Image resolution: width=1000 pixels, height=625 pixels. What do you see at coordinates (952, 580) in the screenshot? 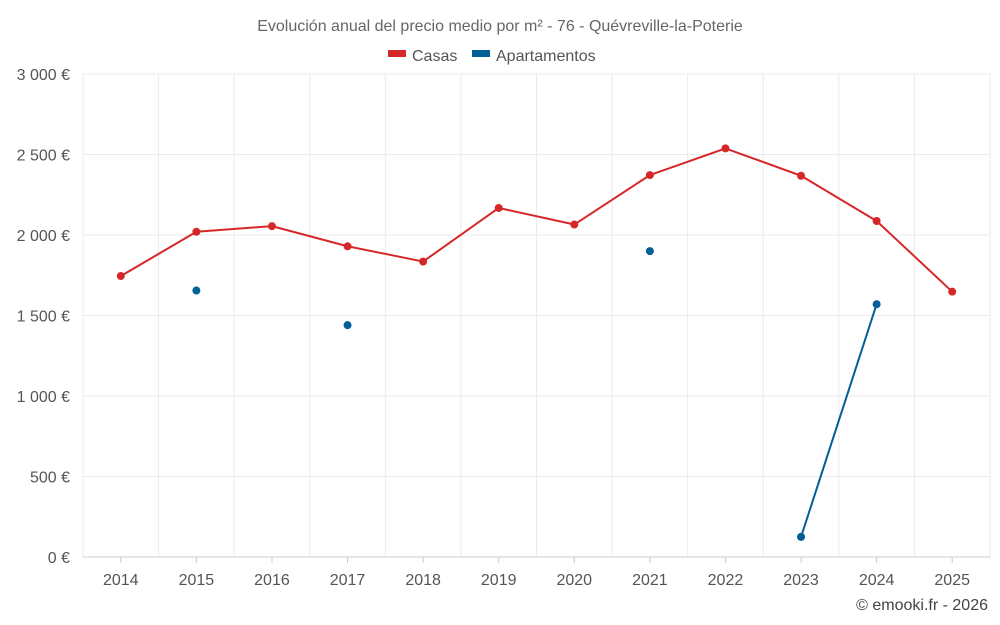
I see `x-tick-label: 2025` at bounding box center [952, 580].